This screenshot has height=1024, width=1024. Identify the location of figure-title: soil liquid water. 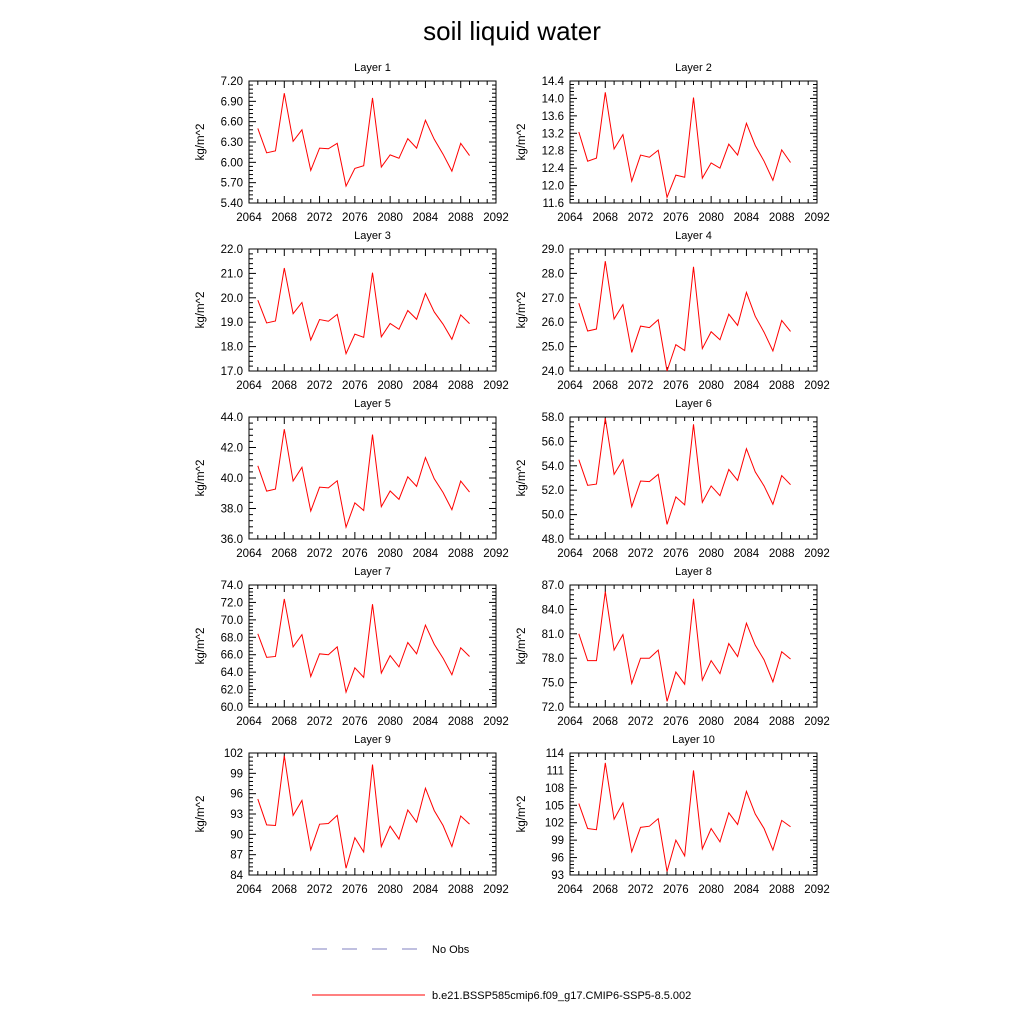
(512, 31).